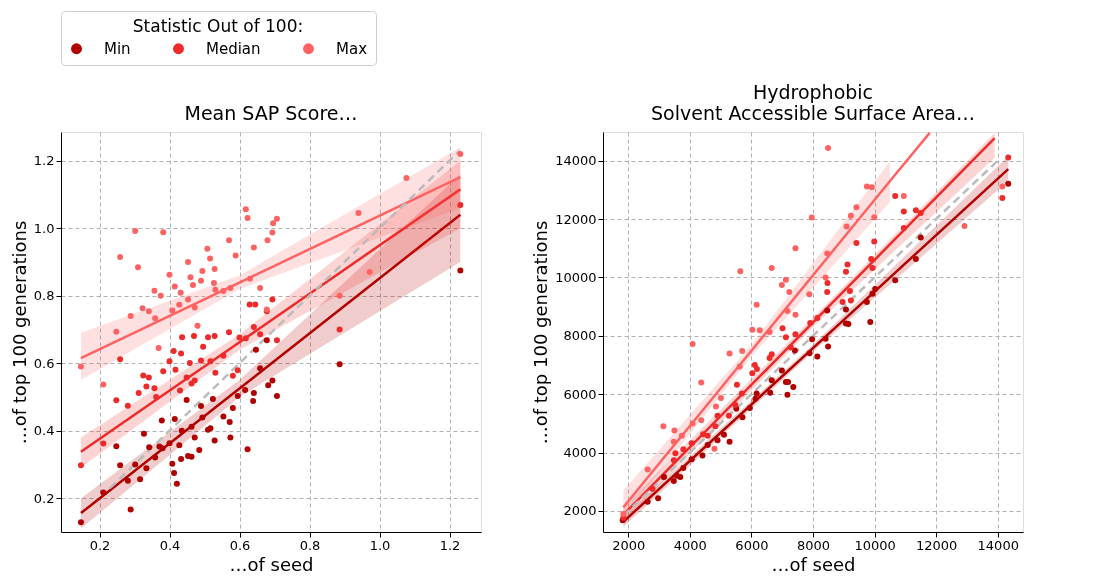 The image size is (1096, 576). I want to click on legend-label: Median, so click(233, 48).